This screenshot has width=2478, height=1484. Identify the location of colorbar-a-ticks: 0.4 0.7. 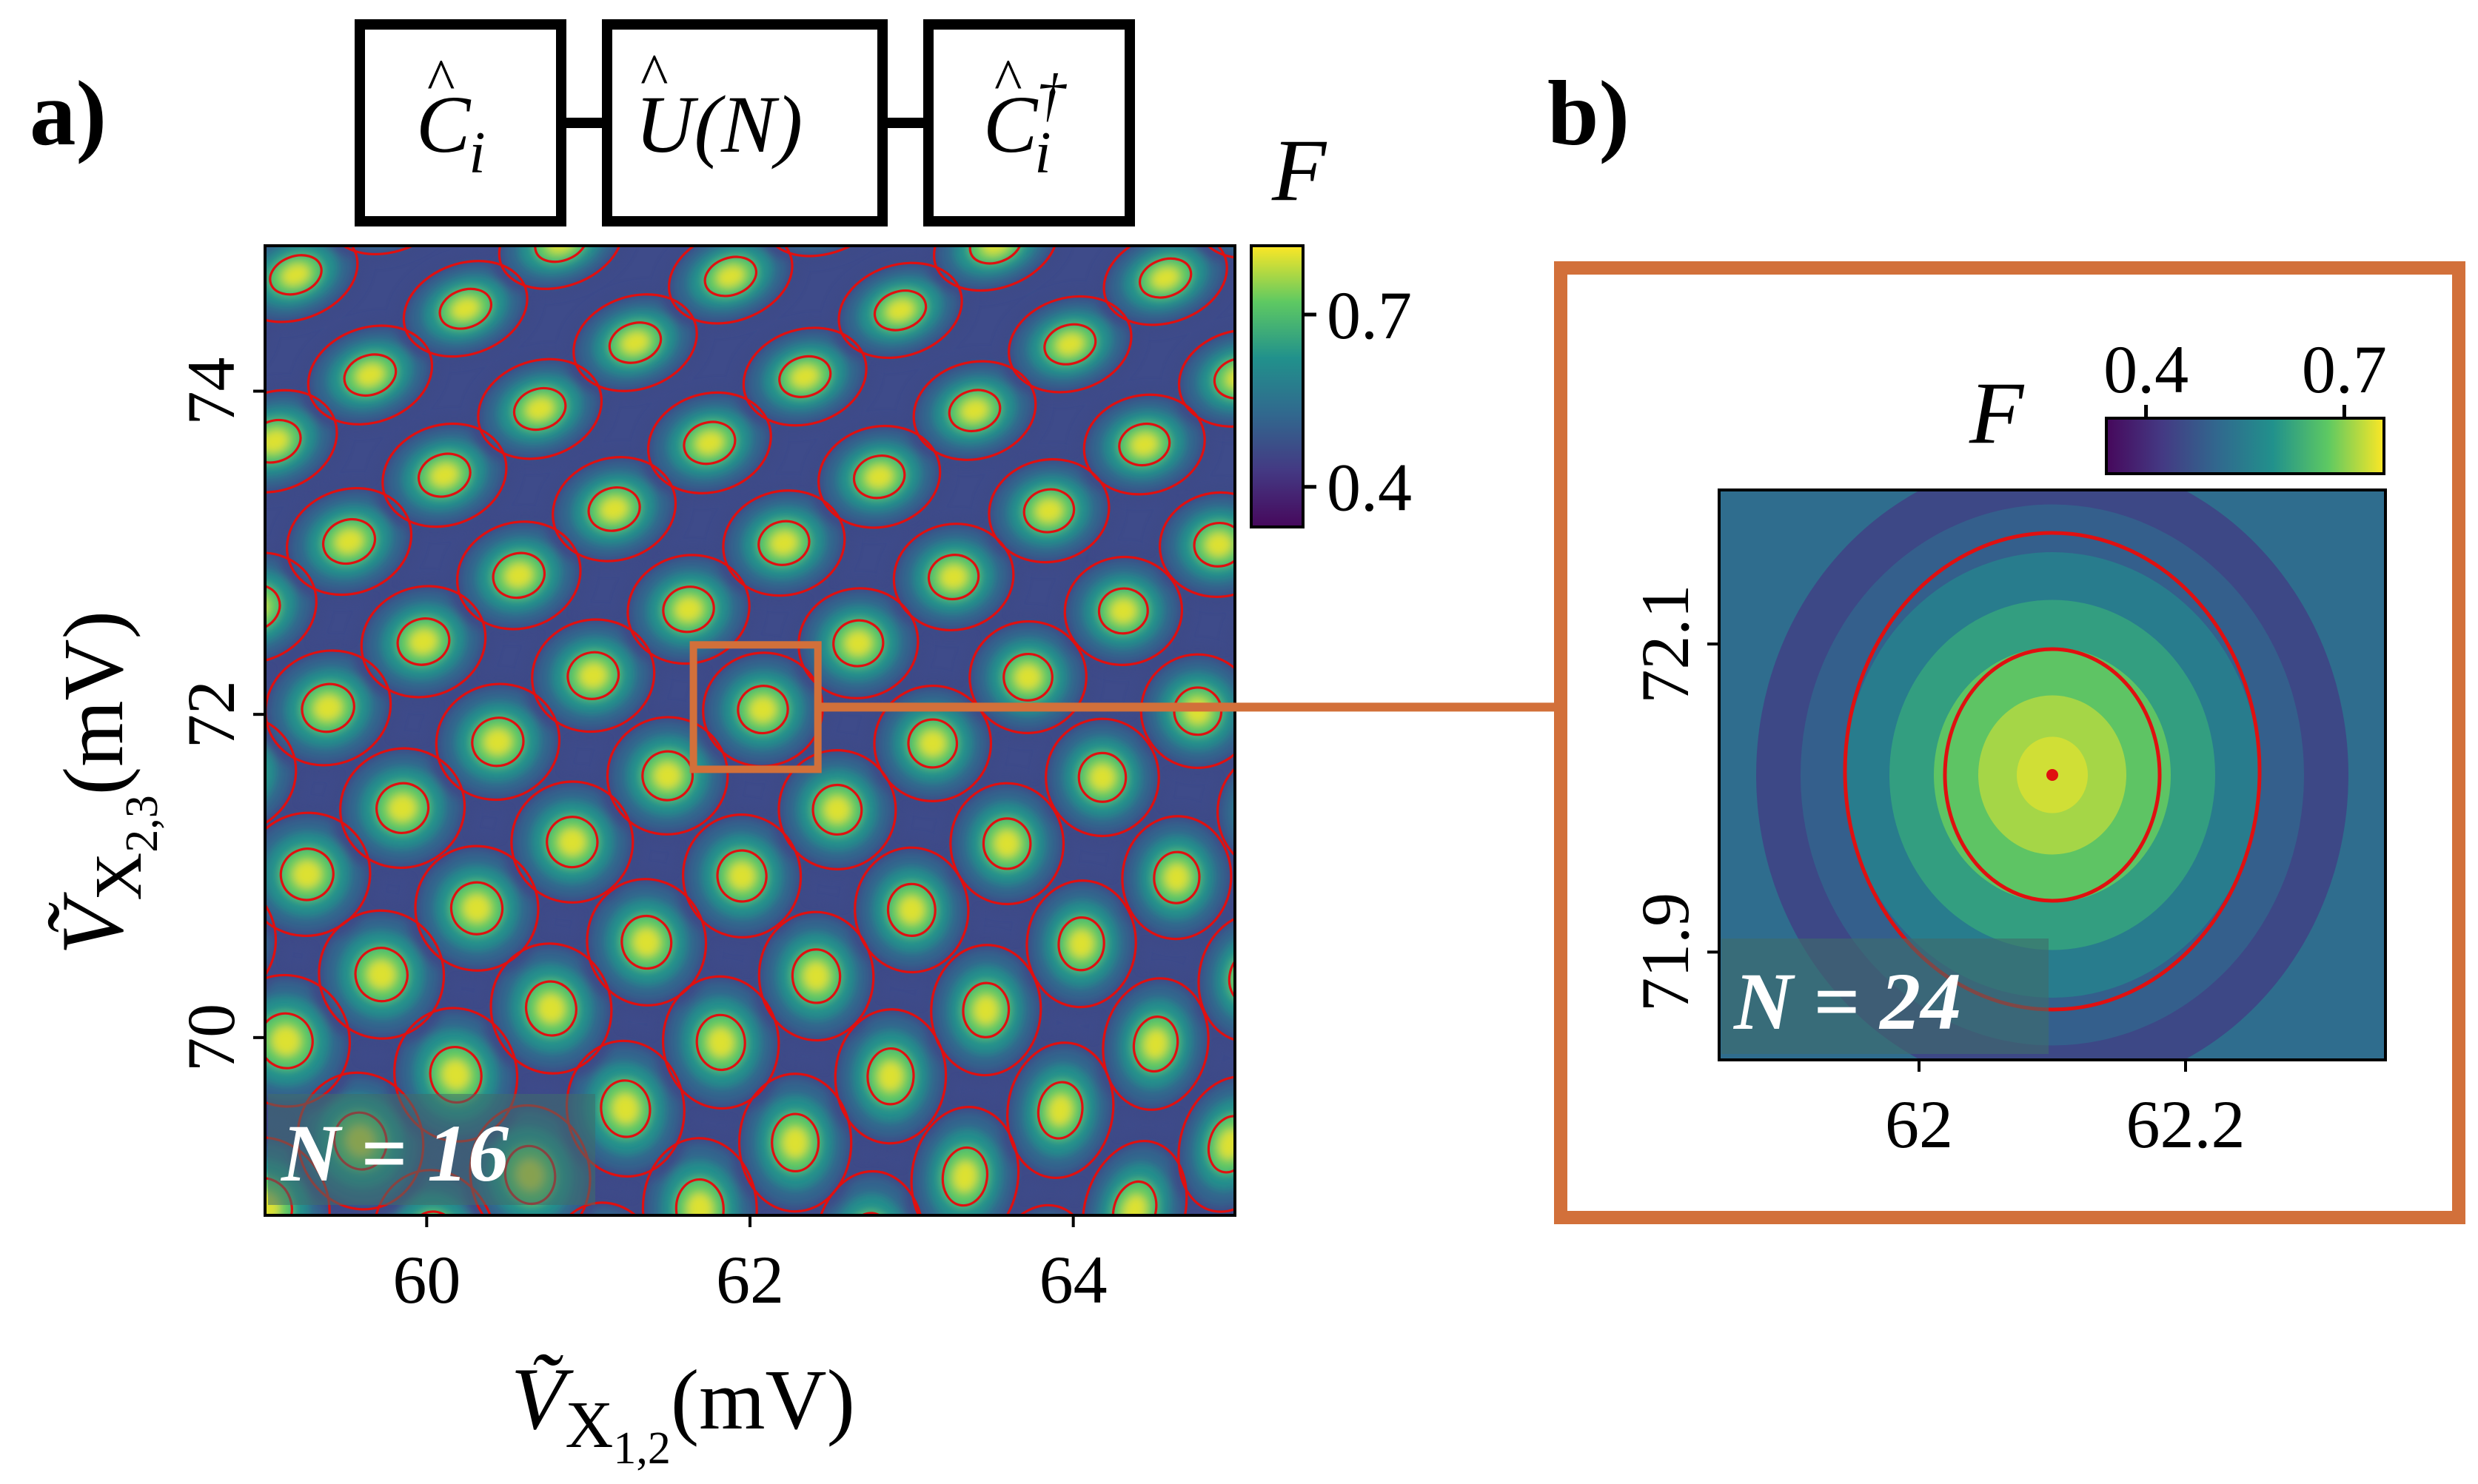
(1357, 402).